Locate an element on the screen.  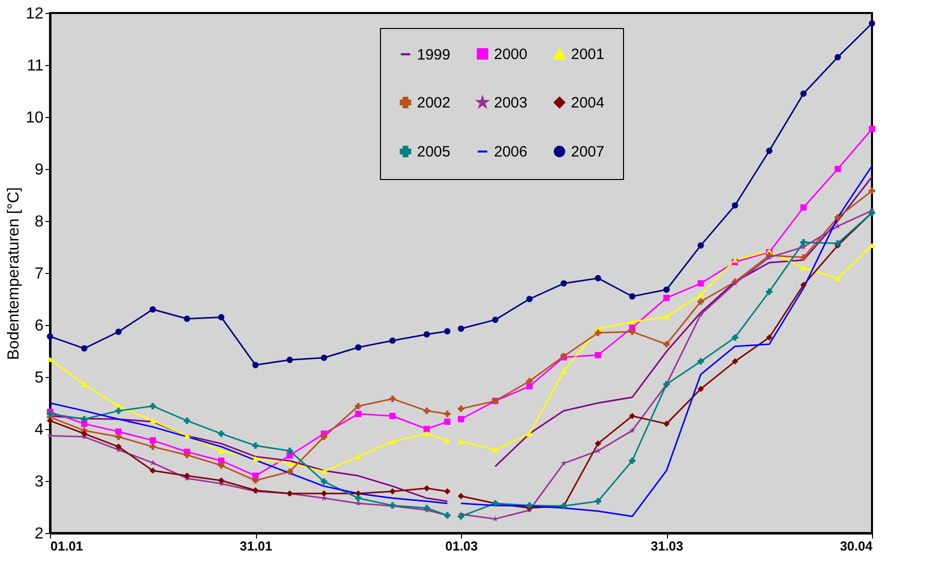
y-axis-title: Bodentemperaturen [°C] is located at coordinates (14, 273).